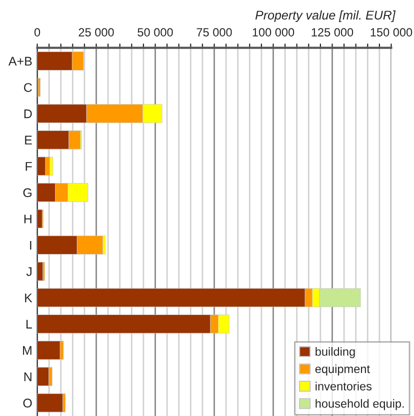 The image size is (414, 416). Describe the element at coordinates (96, 32) in the screenshot. I see `x-tick-label: 25 000` at that location.